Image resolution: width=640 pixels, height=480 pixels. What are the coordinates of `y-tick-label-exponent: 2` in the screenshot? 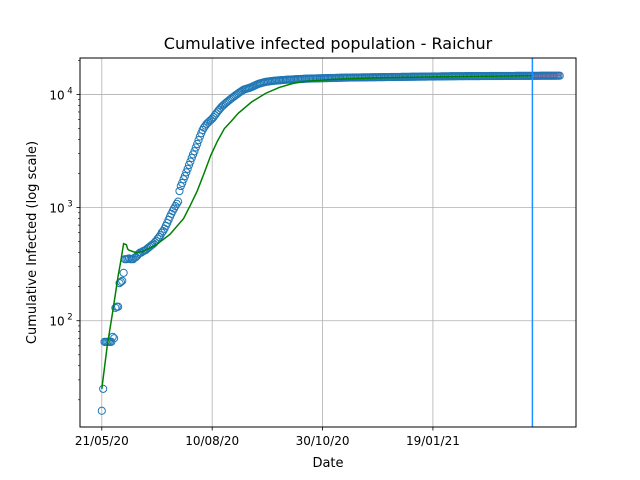 It's located at (69, 318).